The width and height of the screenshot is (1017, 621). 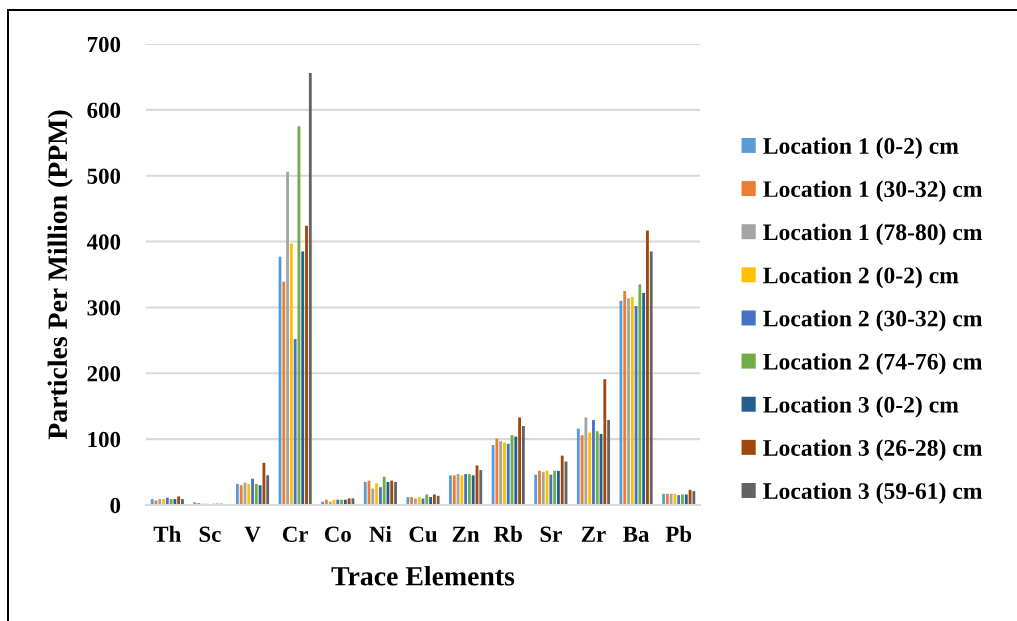 I want to click on y-tick-label: 400, so click(x=103, y=242).